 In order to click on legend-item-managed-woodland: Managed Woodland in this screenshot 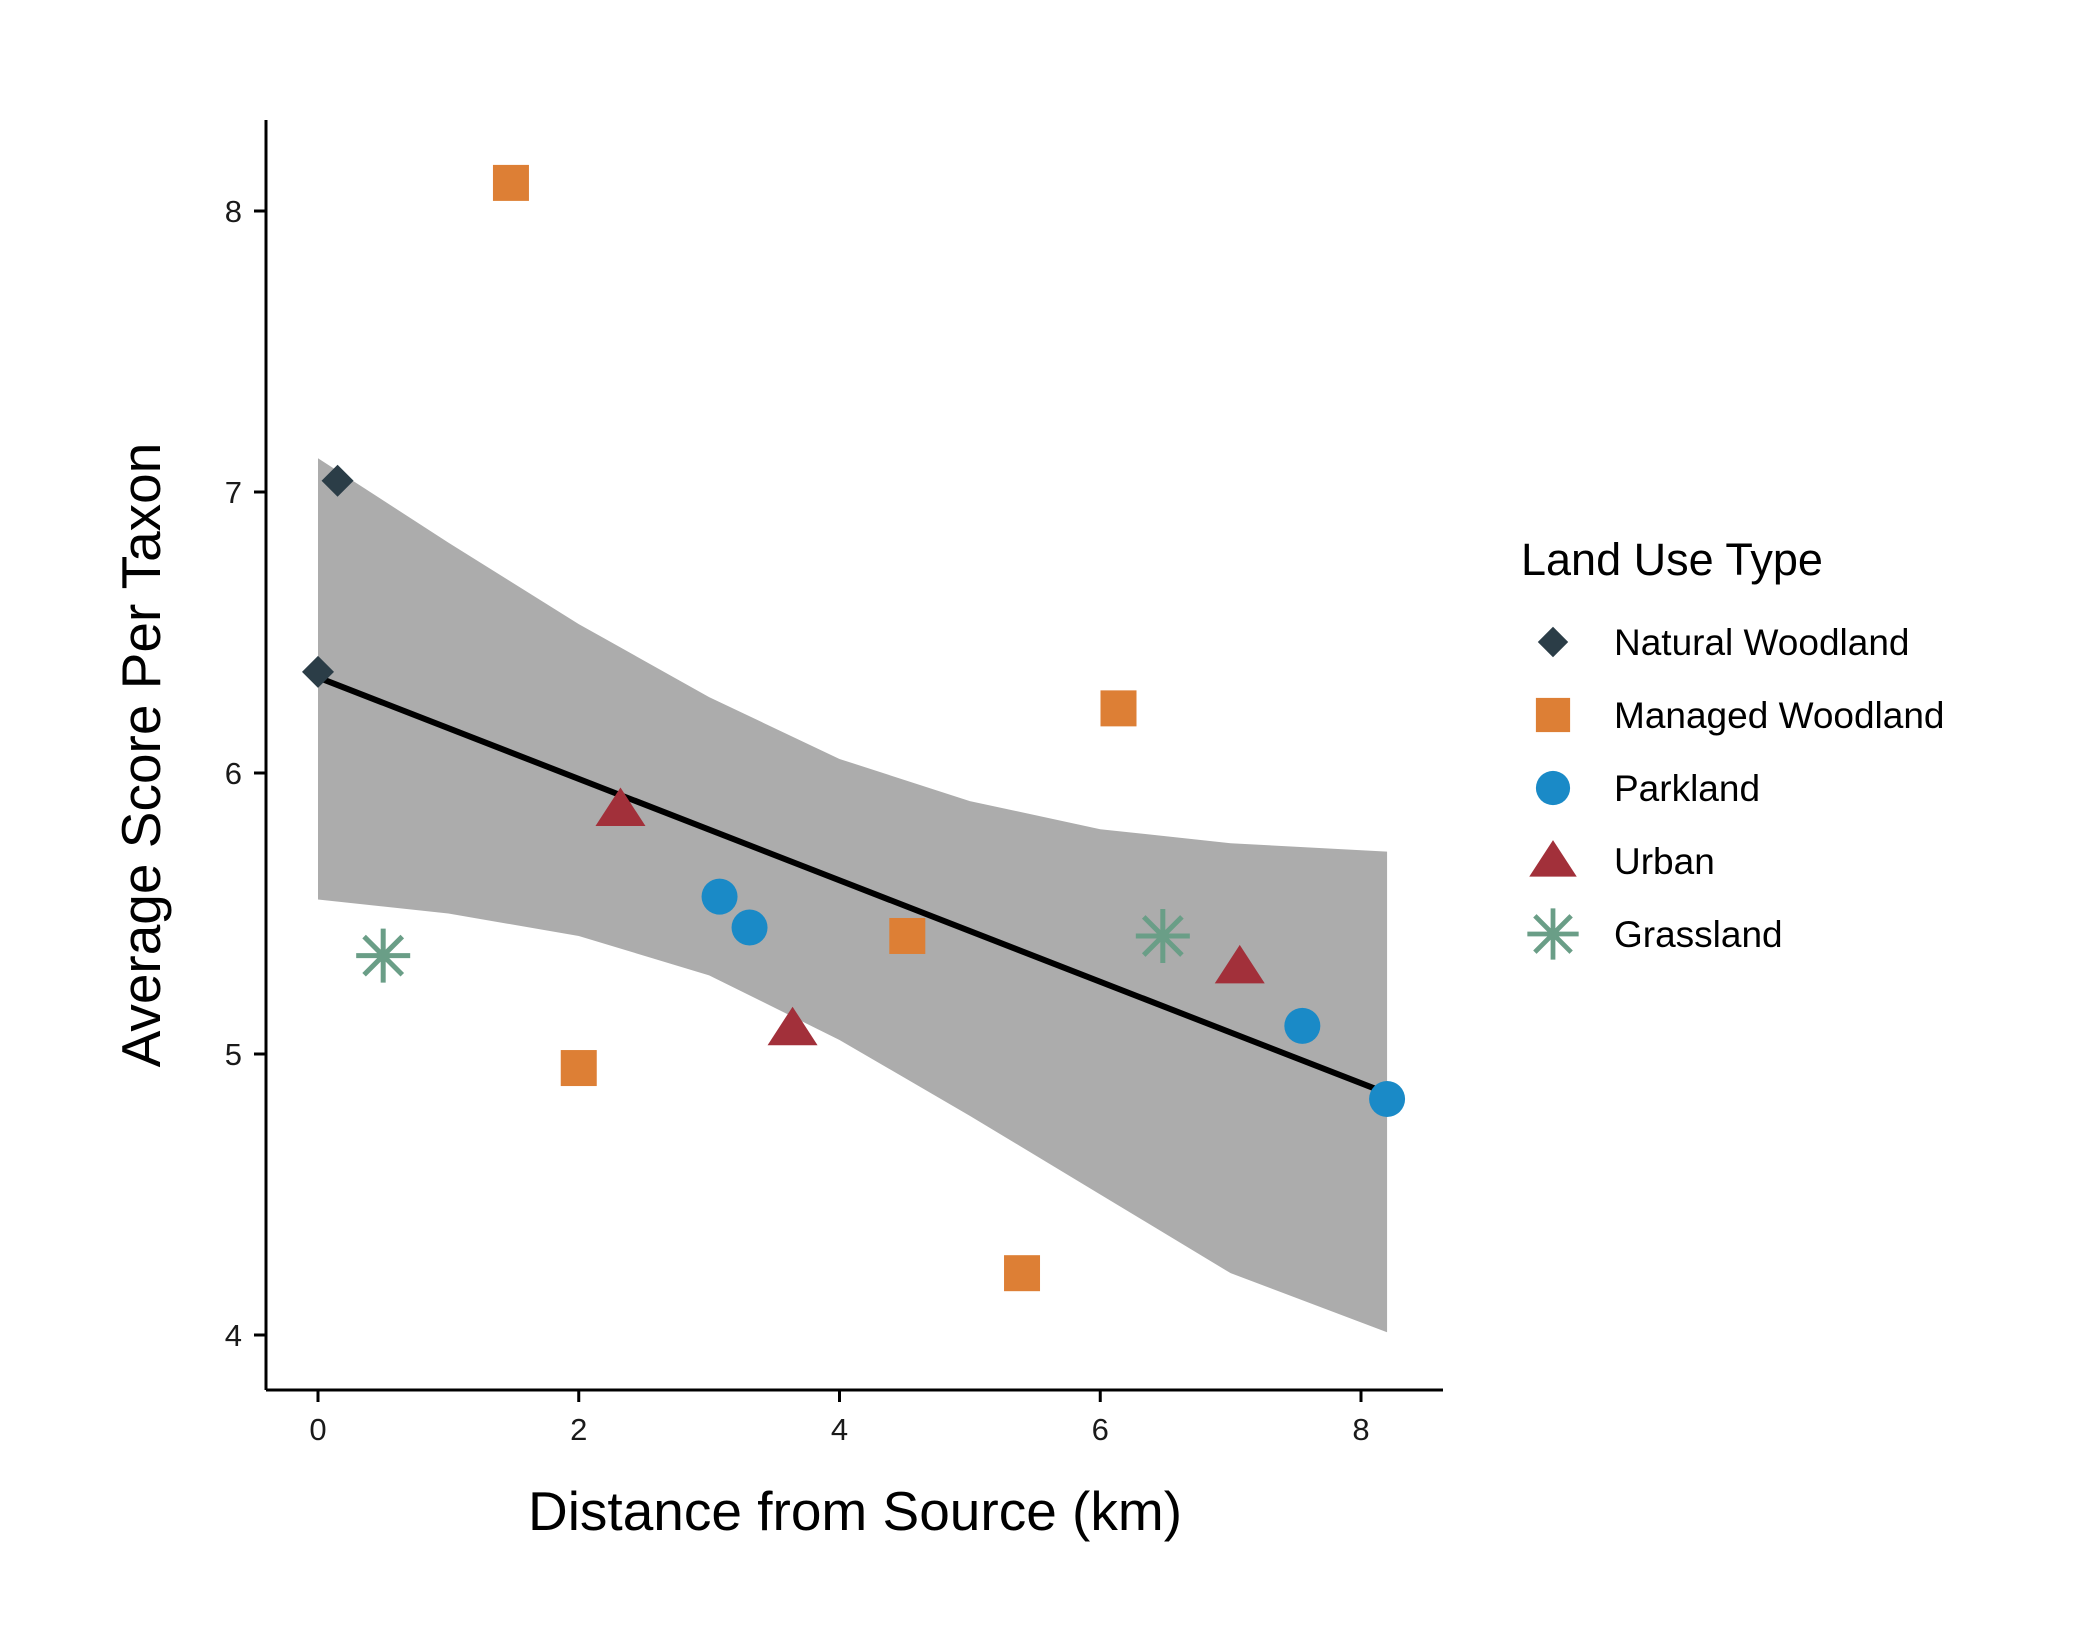, I will do `click(1740, 715)`.